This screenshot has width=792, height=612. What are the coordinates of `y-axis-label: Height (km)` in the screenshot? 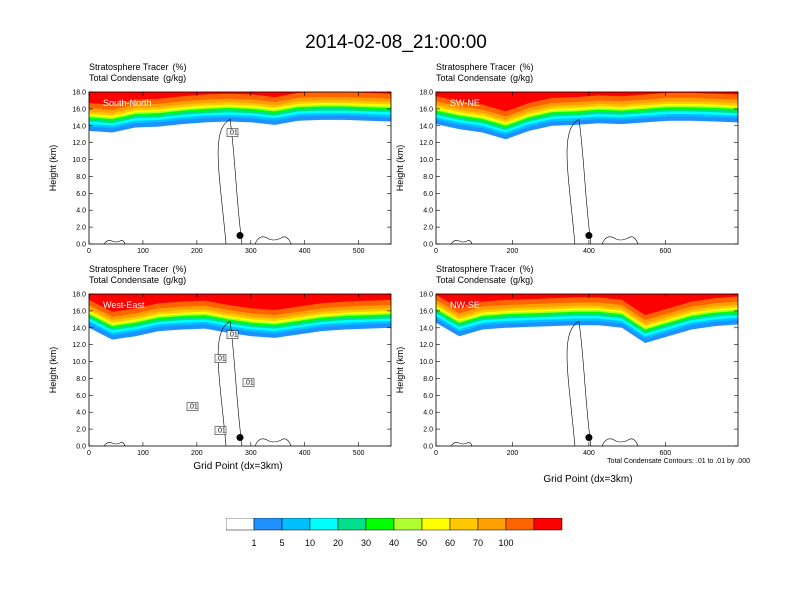 It's located at (53, 370).